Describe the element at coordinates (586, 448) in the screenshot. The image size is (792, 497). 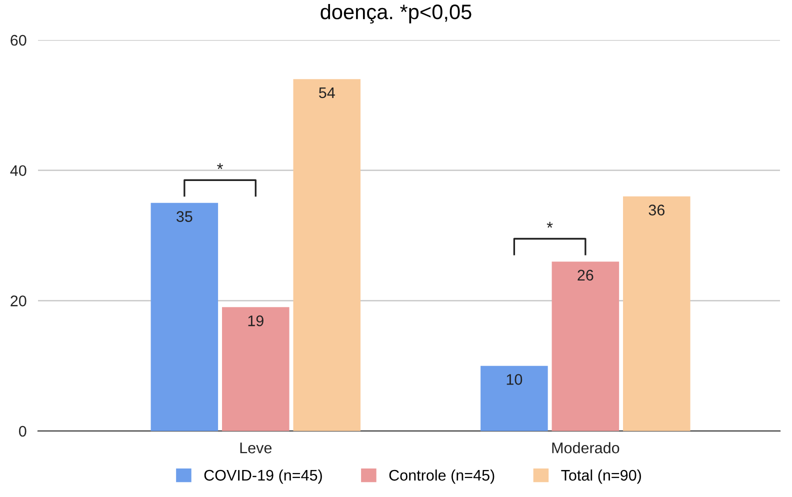
I see `x-tick-label: Moderado` at that location.